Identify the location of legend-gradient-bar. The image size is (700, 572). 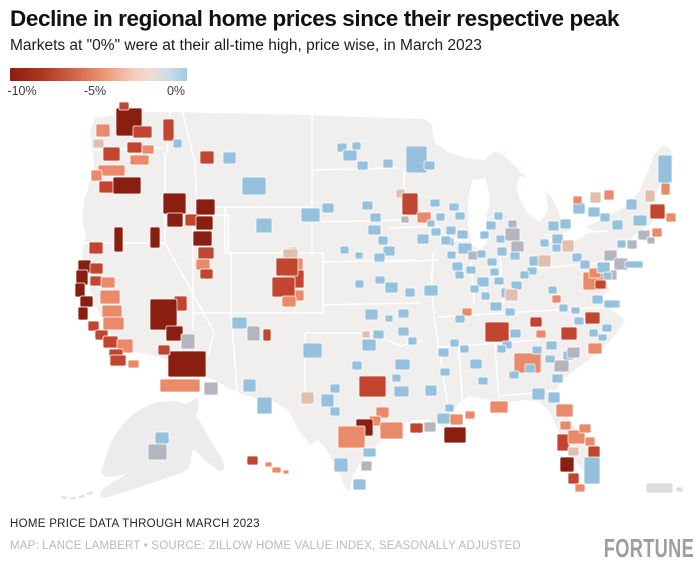
(98, 74).